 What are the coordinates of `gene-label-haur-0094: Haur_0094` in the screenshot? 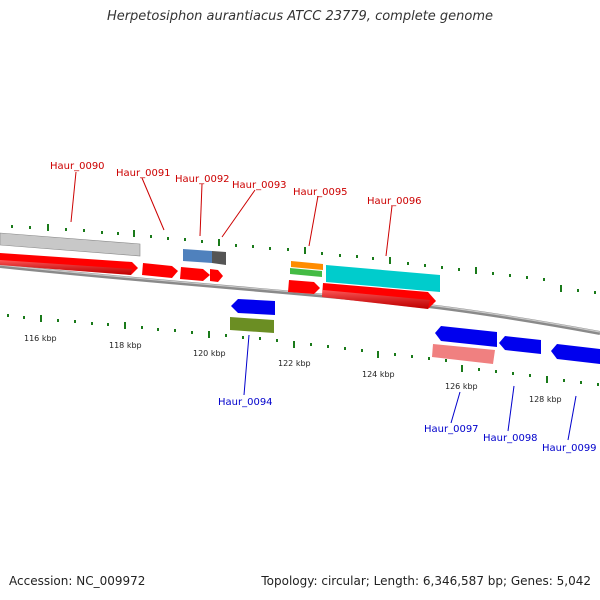 It's located at (245, 402).